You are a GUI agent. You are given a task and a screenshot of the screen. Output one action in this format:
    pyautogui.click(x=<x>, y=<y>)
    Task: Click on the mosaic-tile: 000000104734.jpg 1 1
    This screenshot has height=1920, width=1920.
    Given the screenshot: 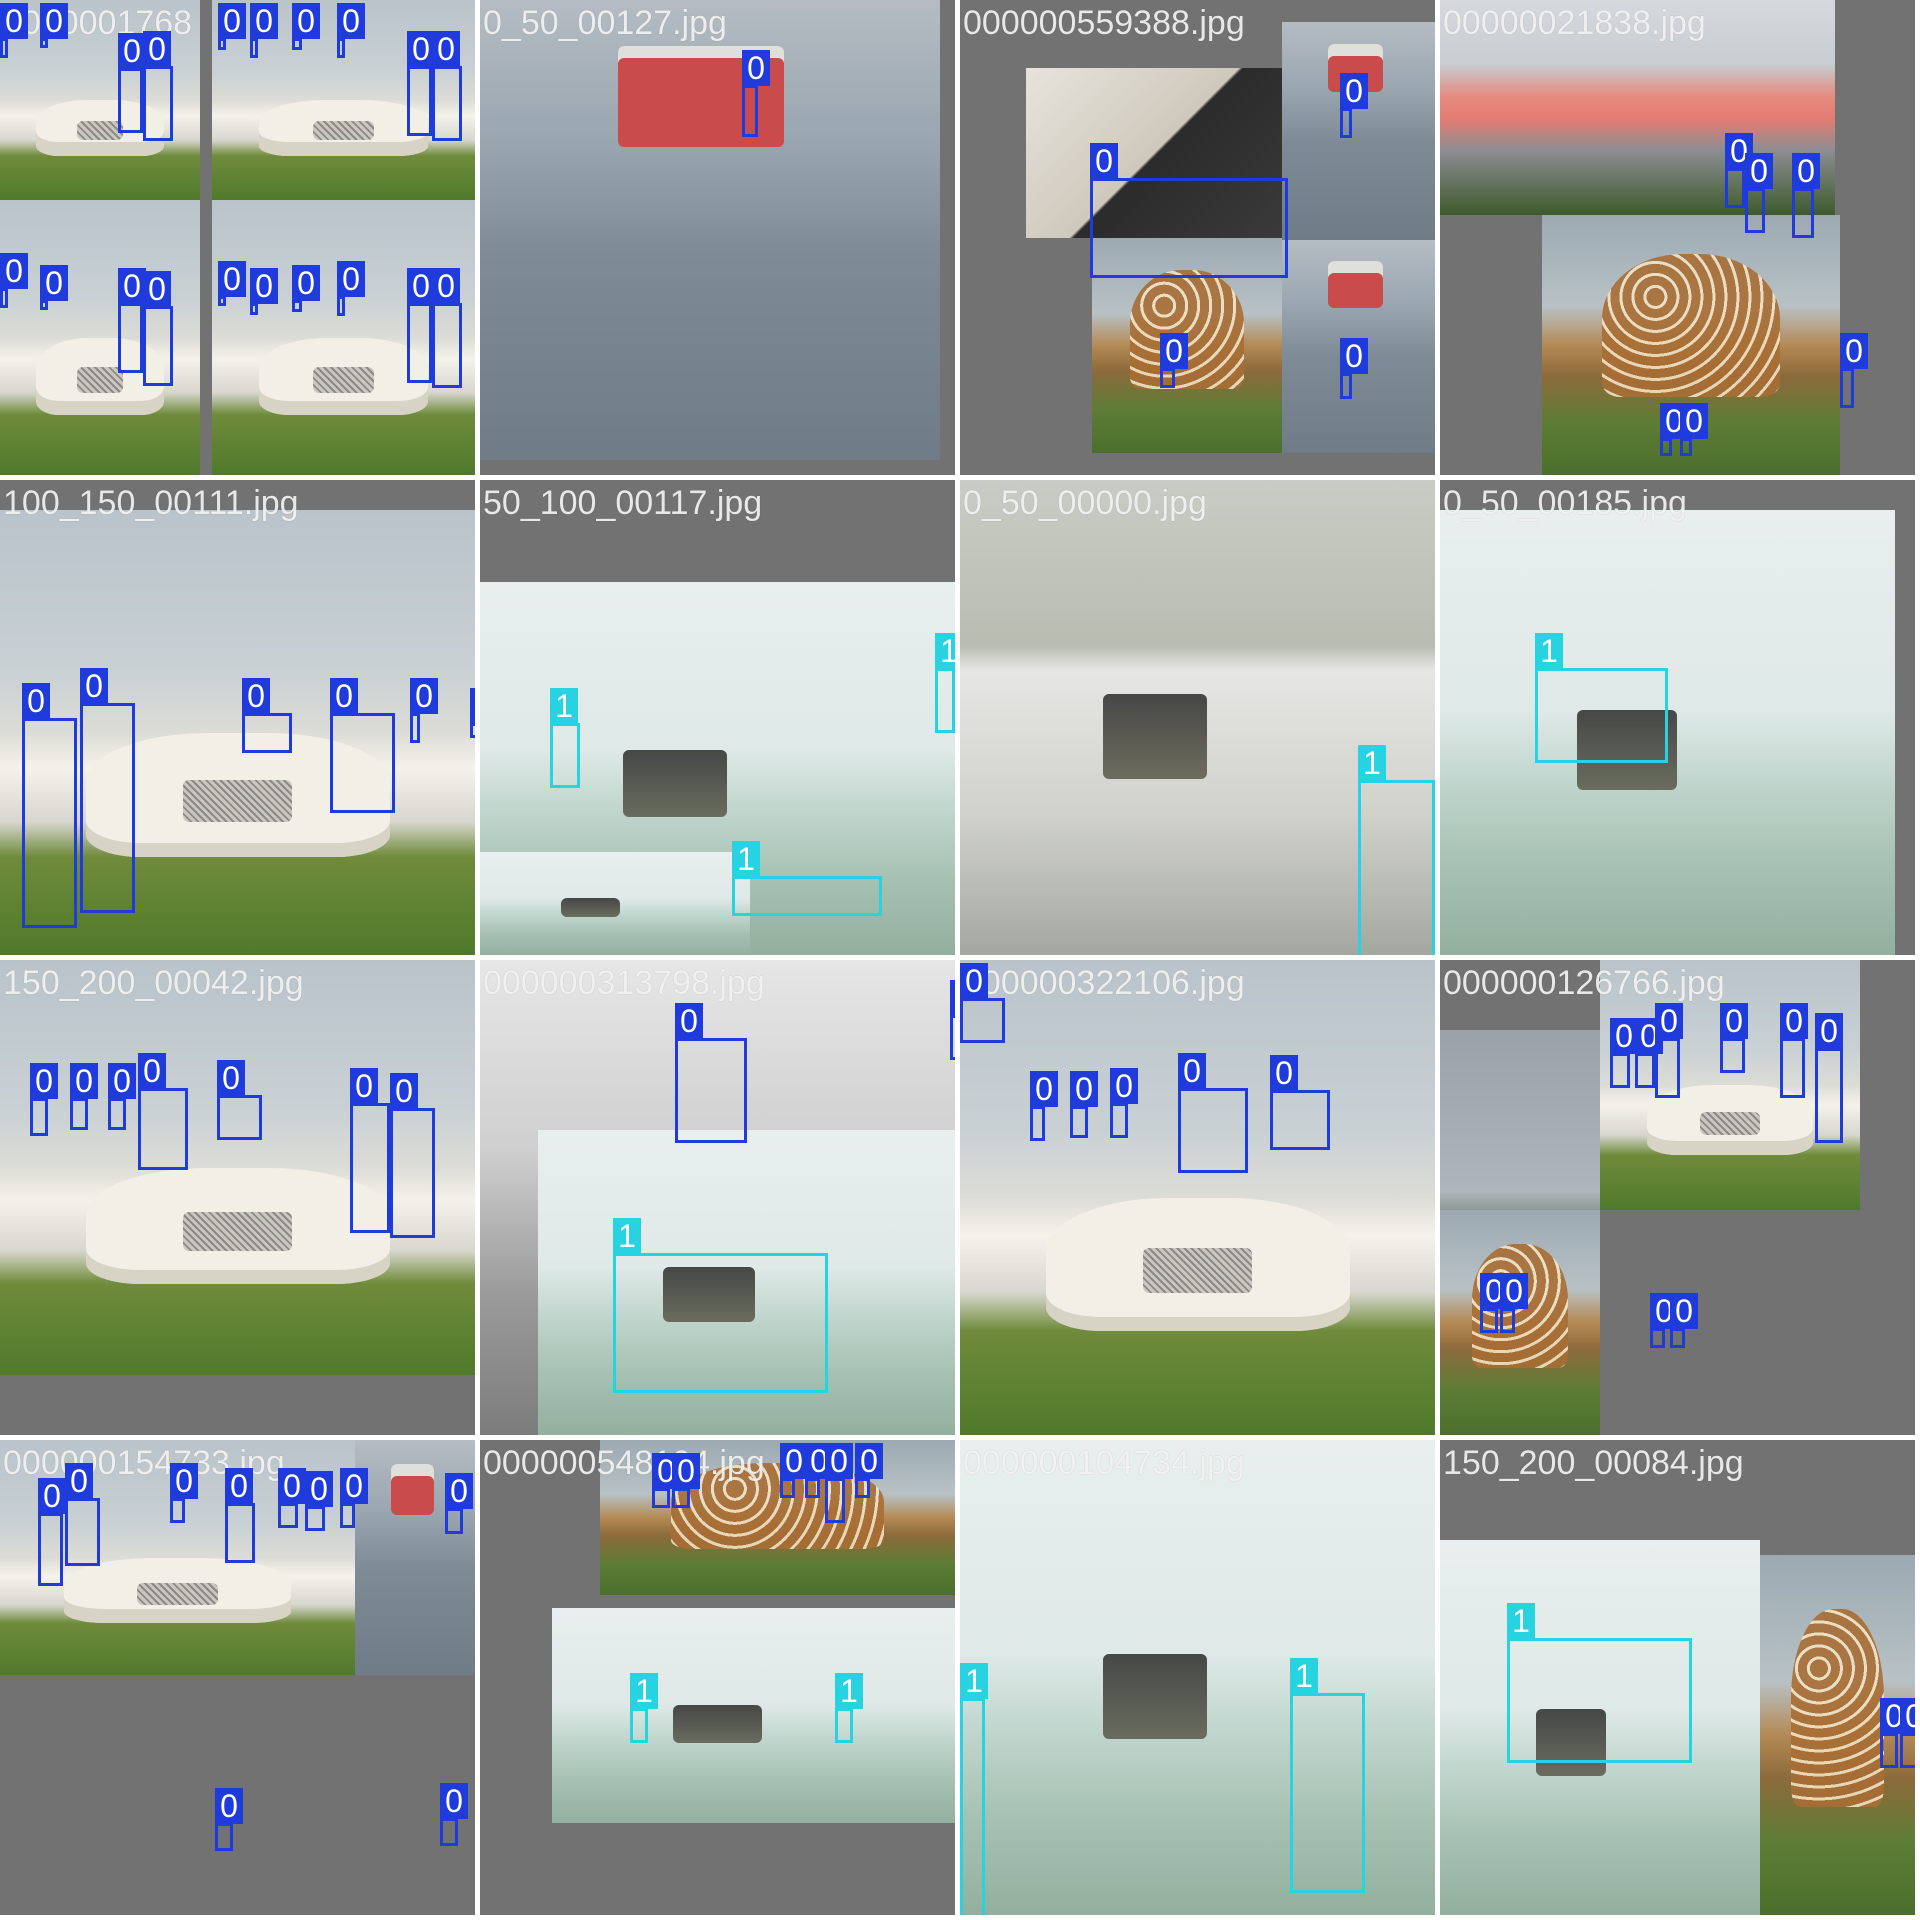 What is the action you would take?
    pyautogui.click(x=1197, y=1677)
    